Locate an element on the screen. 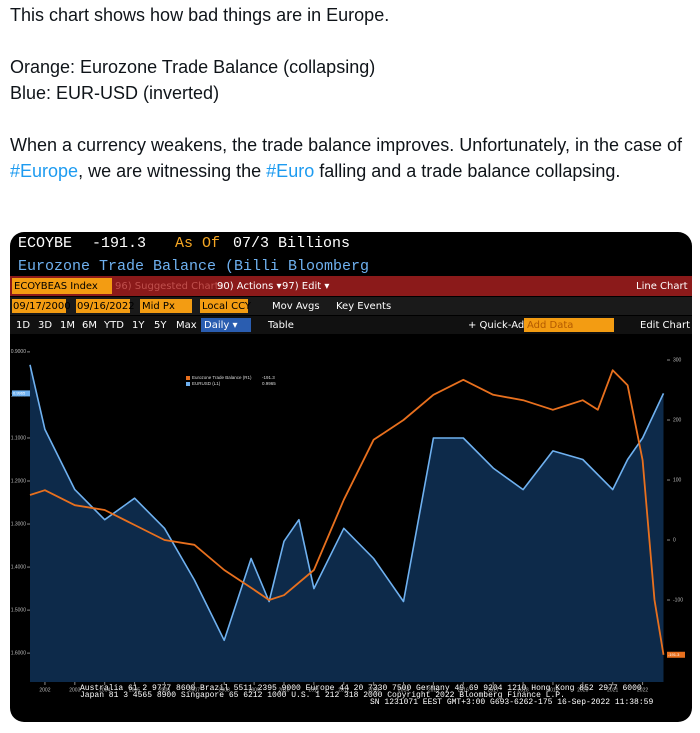 The image size is (700, 733). last-value-label: 0.9965 is located at coordinates (19, 392).